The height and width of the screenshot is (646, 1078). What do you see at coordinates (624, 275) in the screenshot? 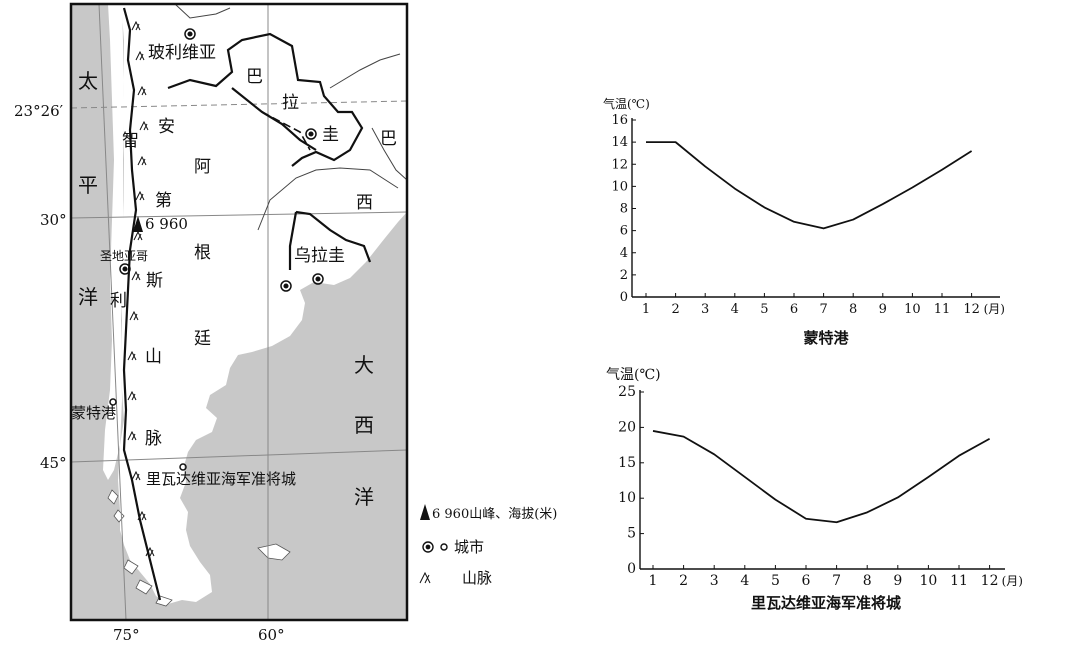
I see `y-tick-label: 2` at bounding box center [624, 275].